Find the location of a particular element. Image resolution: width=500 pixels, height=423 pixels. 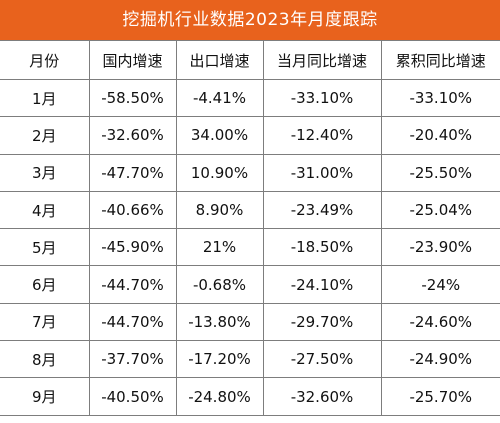

table-row: 5月 -45.90% 21% -18.50% -23.90% is located at coordinates (250, 247).